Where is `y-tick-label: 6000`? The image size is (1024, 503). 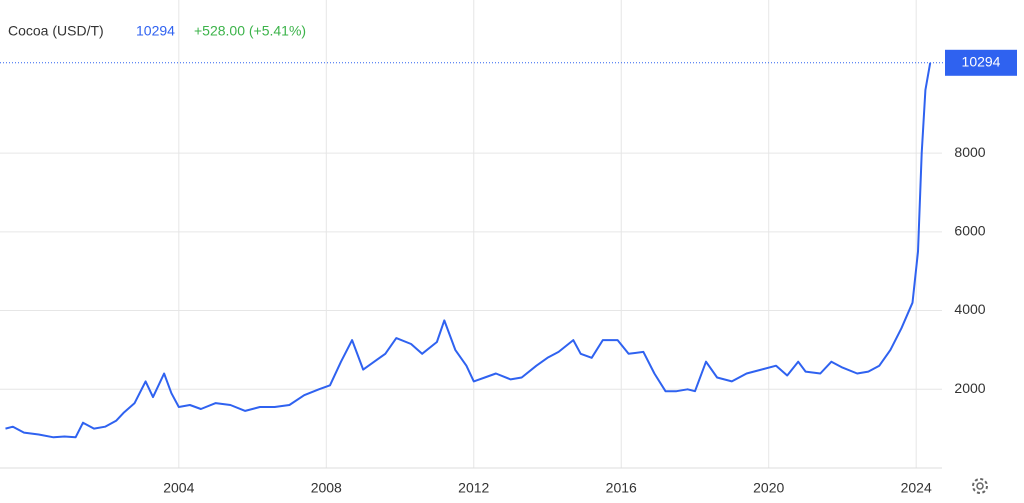
y-tick-label: 6000 is located at coordinates (969, 231).